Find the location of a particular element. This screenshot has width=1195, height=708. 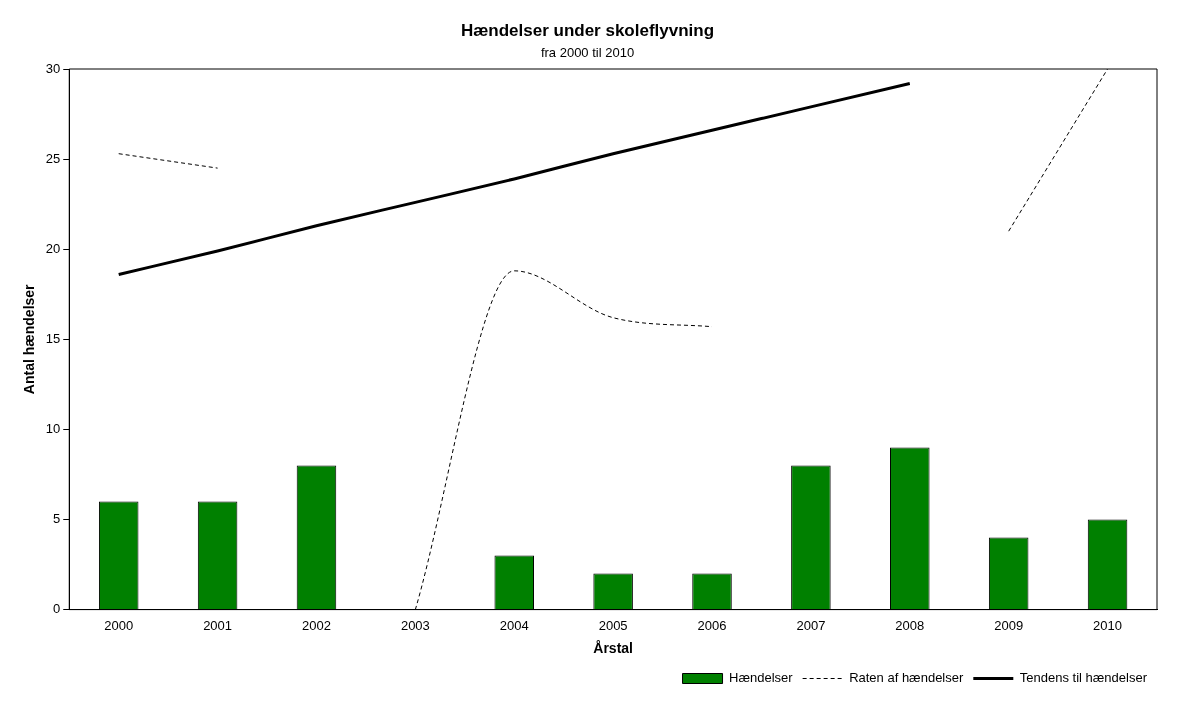

y-tick-label: 15 is located at coordinates (53, 338).